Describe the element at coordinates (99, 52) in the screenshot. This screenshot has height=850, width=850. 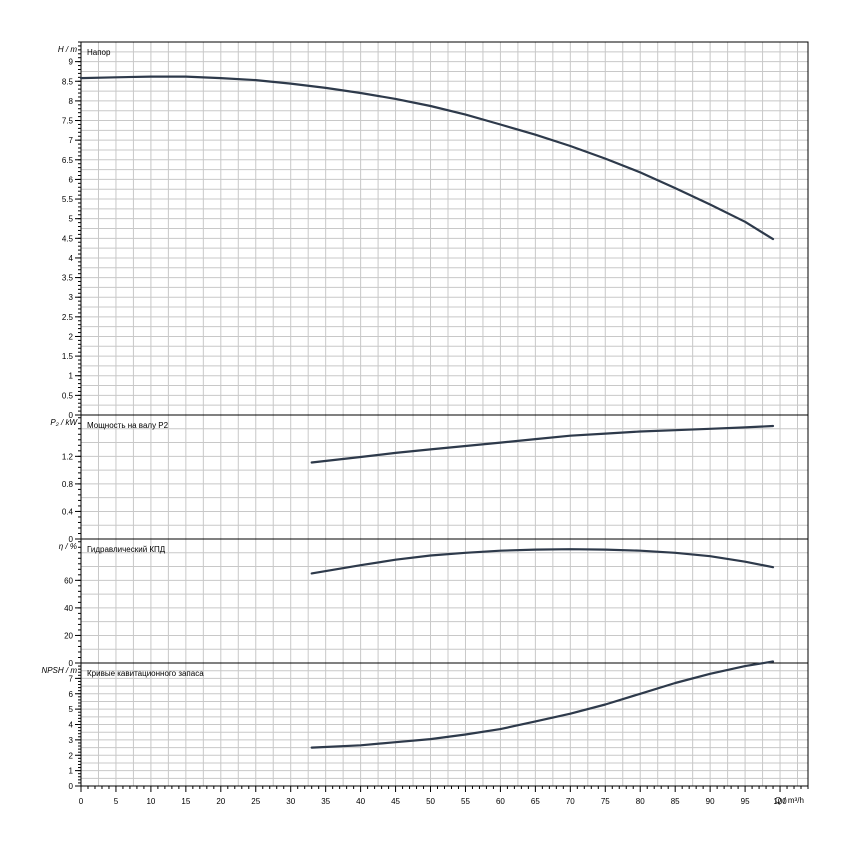
I see `panel-title: Напор` at that location.